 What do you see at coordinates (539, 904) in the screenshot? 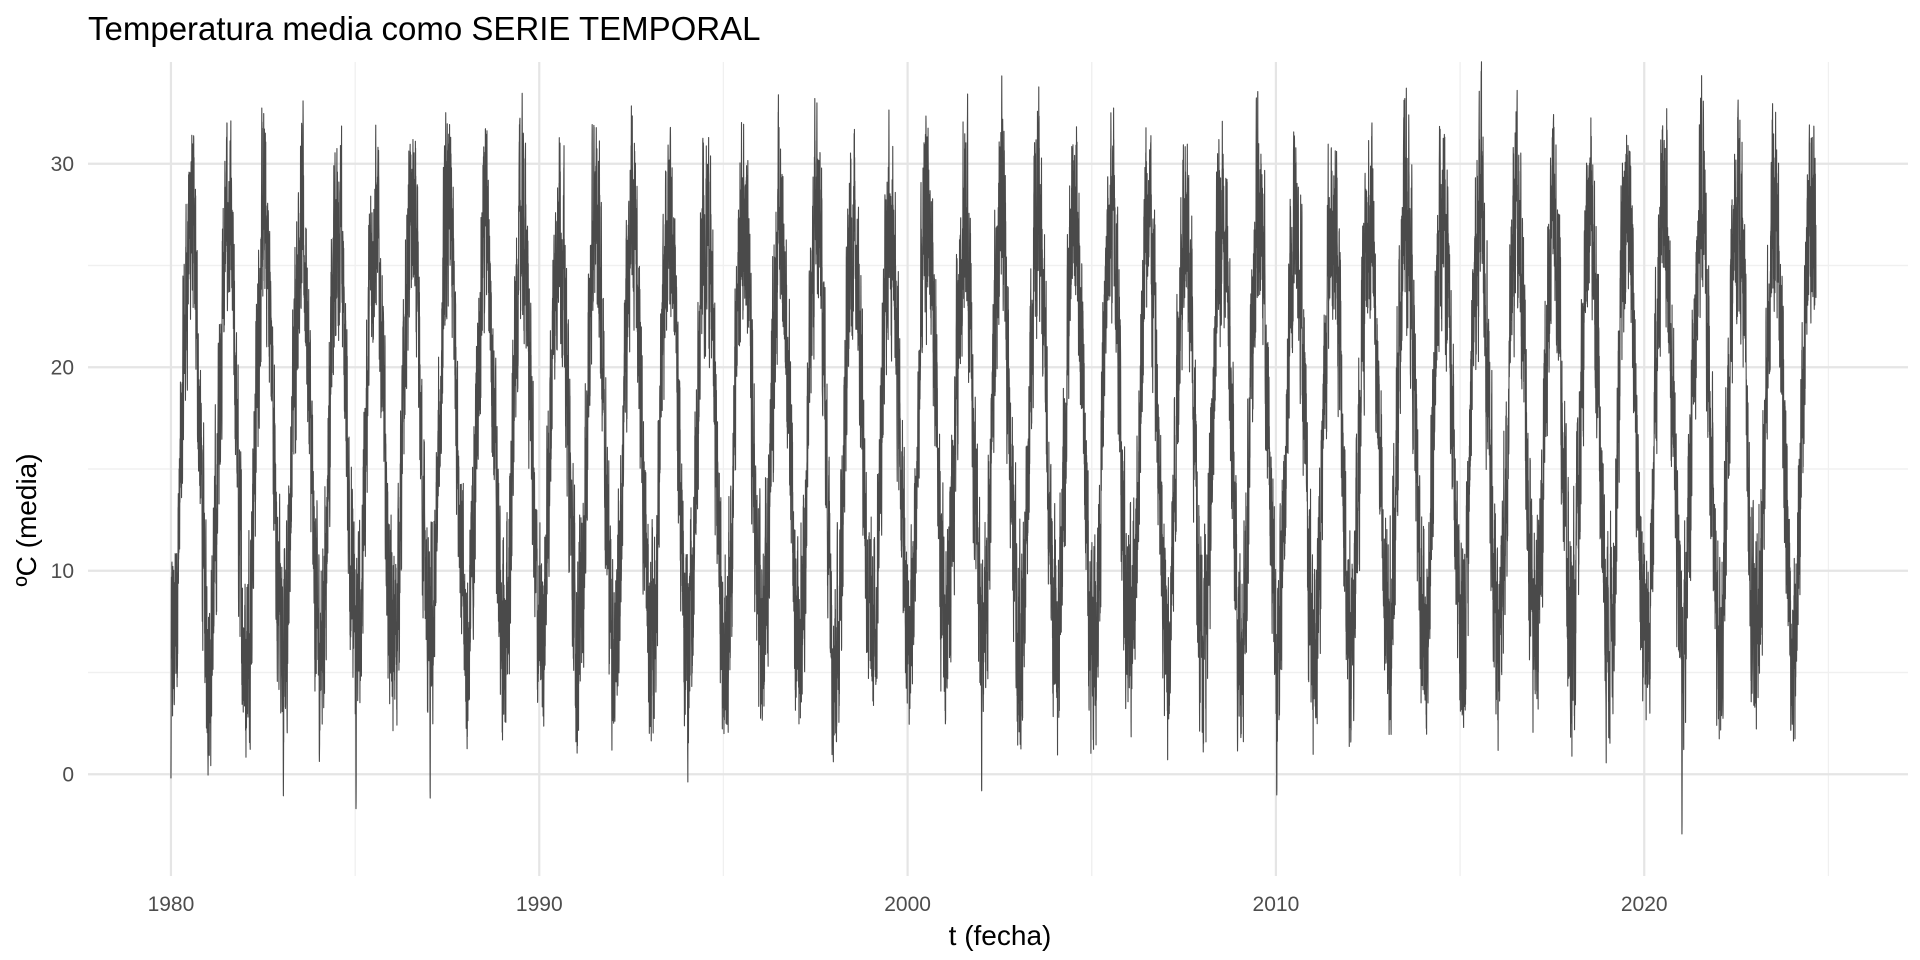
I see `x-tick-label: 1990` at bounding box center [539, 904].